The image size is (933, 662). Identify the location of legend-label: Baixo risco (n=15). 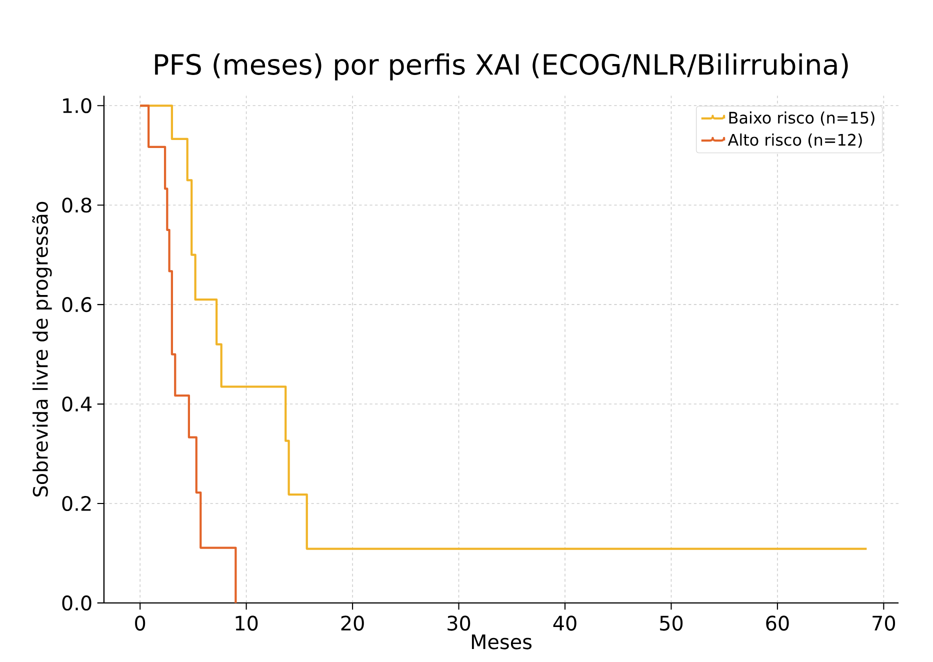
(801, 119).